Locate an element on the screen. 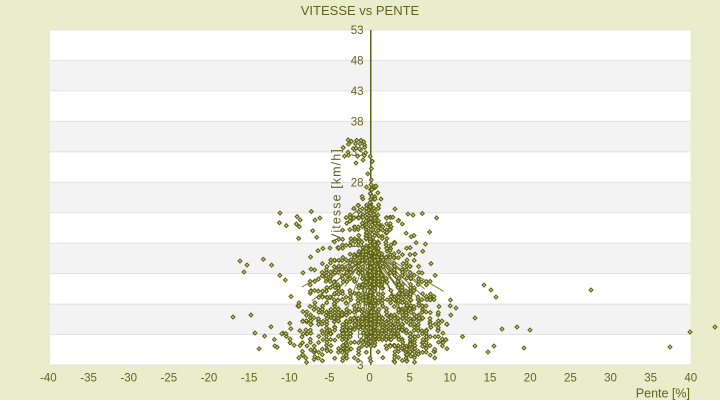  svg-text: 53 is located at coordinates (357, 31).